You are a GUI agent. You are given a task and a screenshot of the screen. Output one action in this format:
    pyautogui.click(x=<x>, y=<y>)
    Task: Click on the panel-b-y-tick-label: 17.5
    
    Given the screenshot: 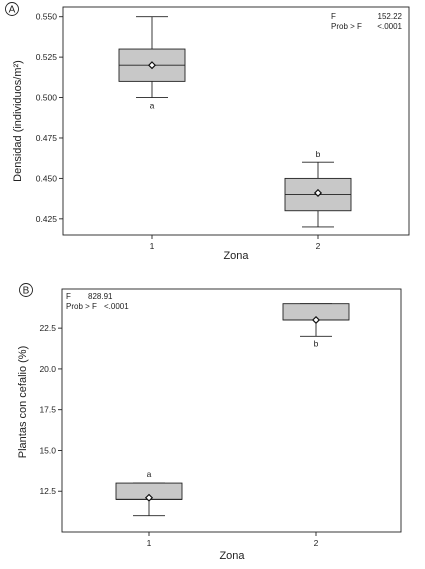 What is the action you would take?
    pyautogui.click(x=47, y=410)
    